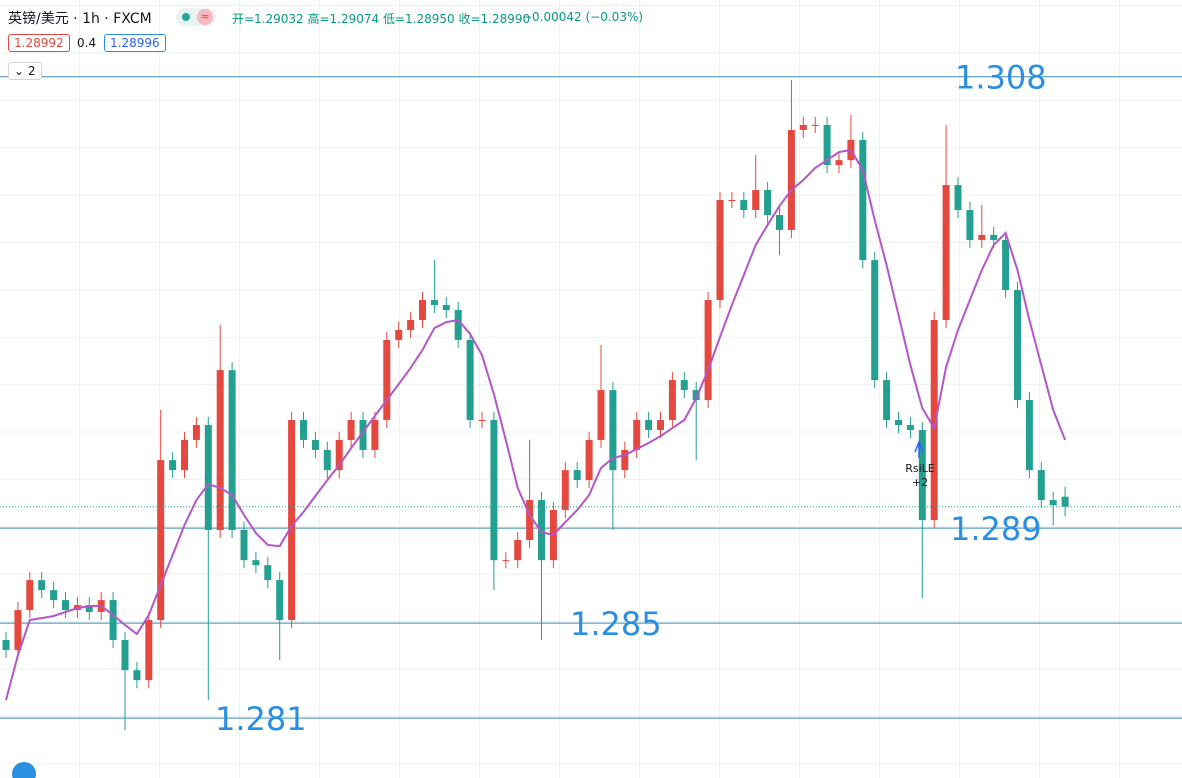 This screenshot has width=1182, height=778. Describe the element at coordinates (996, 529) in the screenshot. I see `level-label: 1.289` at that location.